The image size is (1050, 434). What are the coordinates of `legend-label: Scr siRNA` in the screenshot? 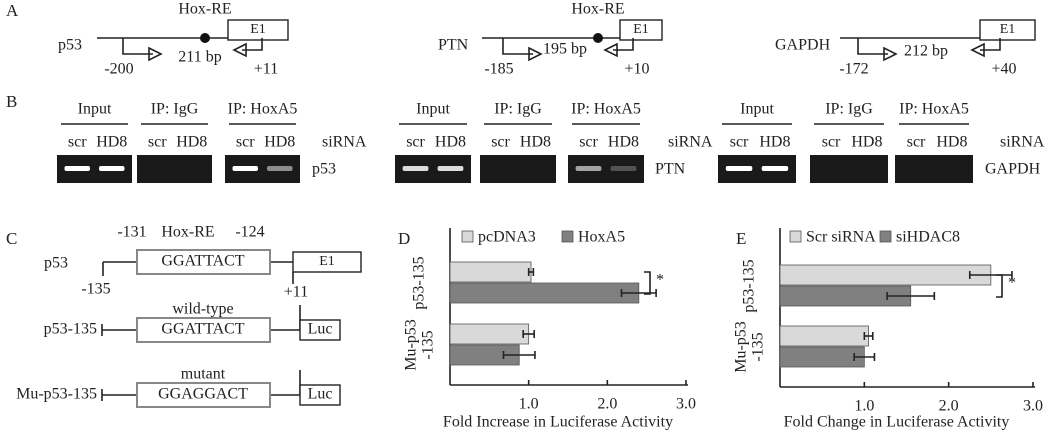 It's located at (841, 237).